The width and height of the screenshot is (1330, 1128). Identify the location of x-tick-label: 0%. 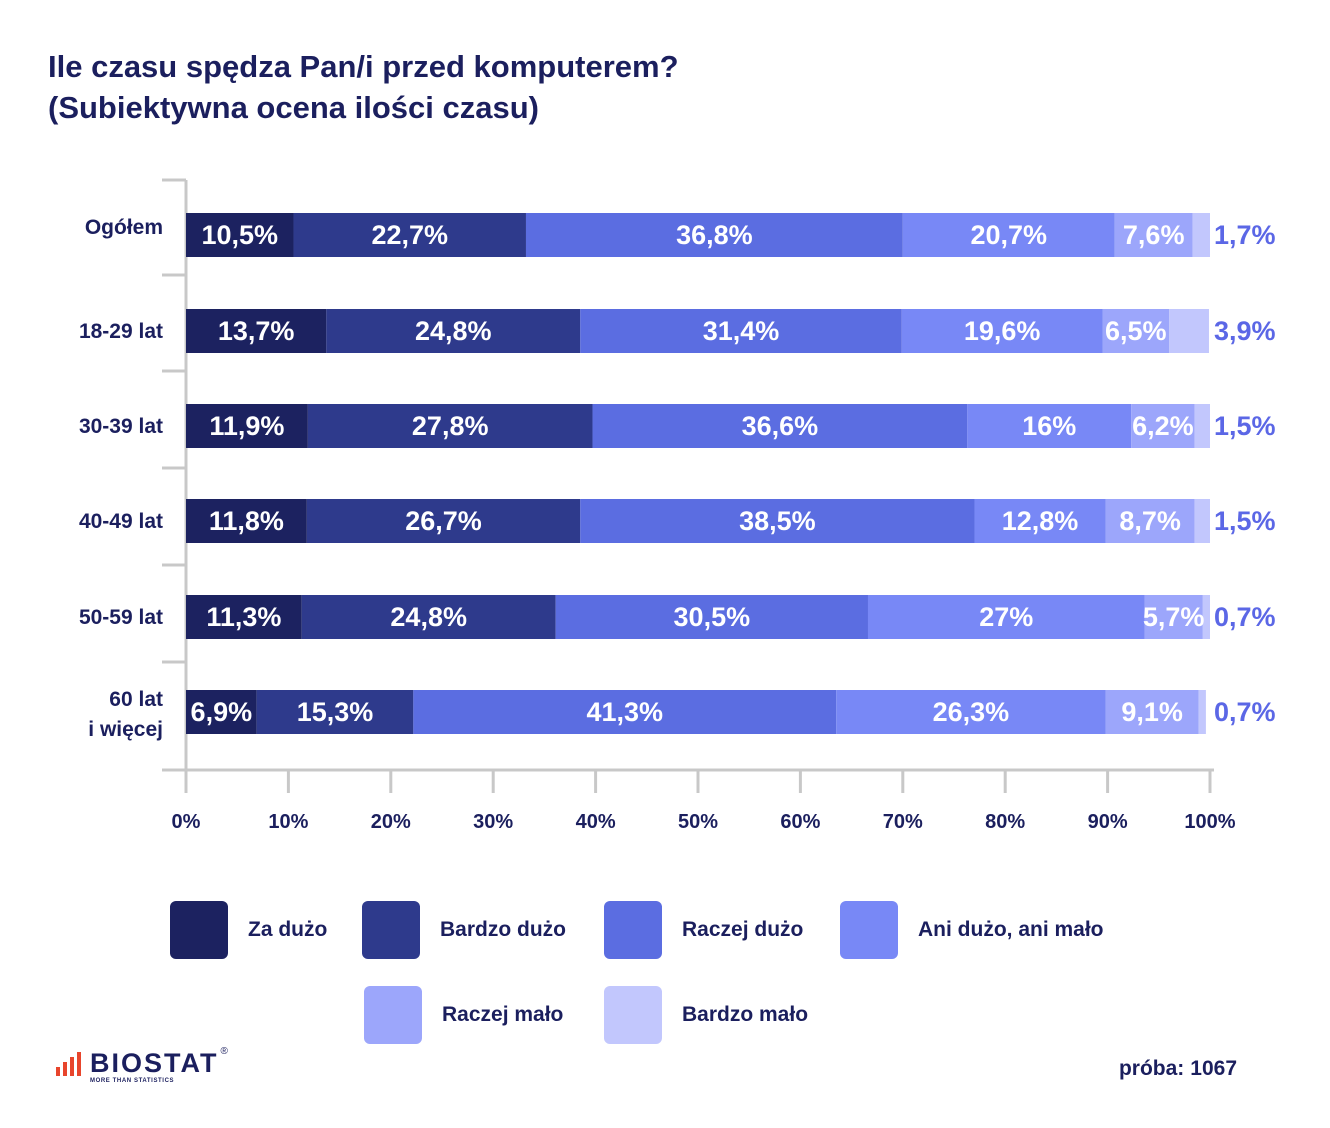
(186, 822).